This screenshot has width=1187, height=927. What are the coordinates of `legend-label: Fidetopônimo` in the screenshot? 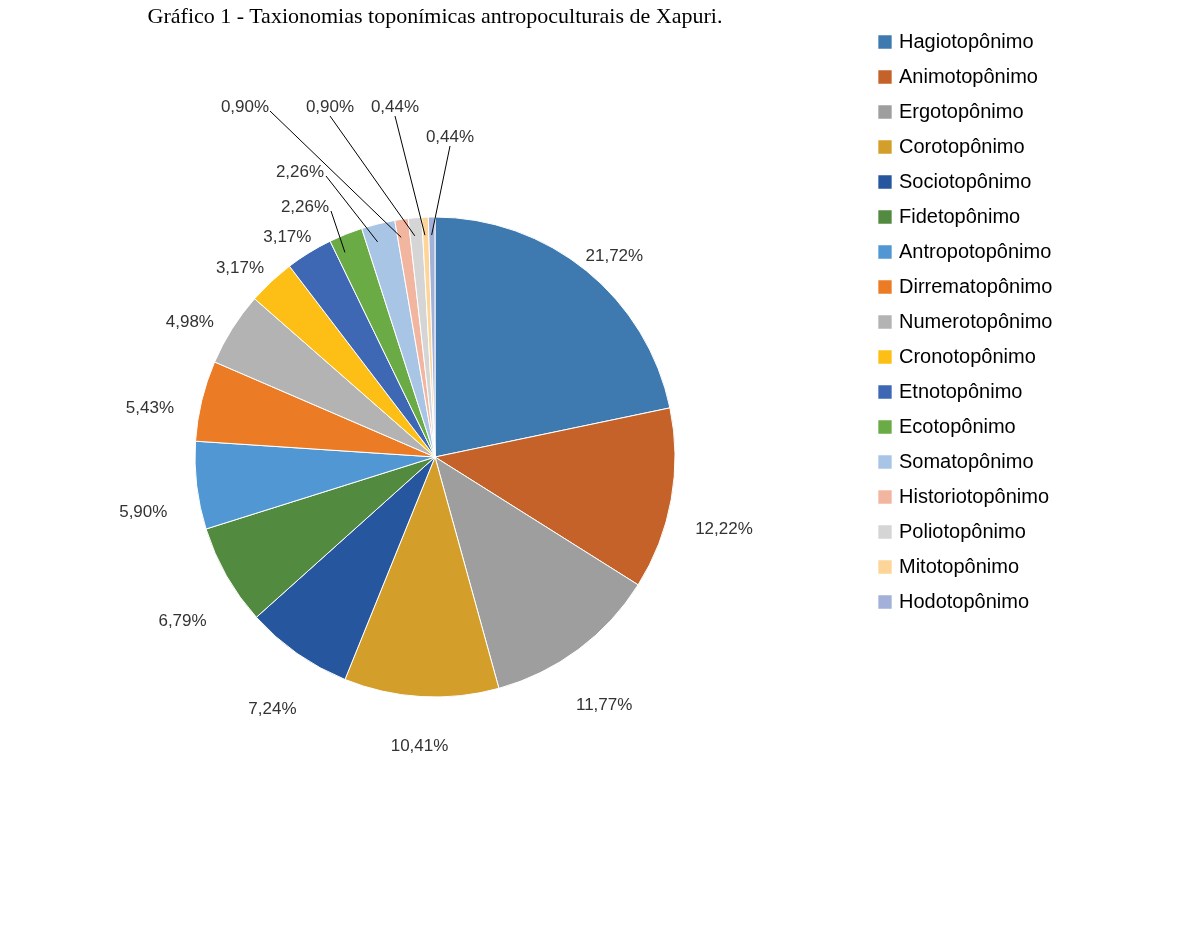 It's located at (960, 216).